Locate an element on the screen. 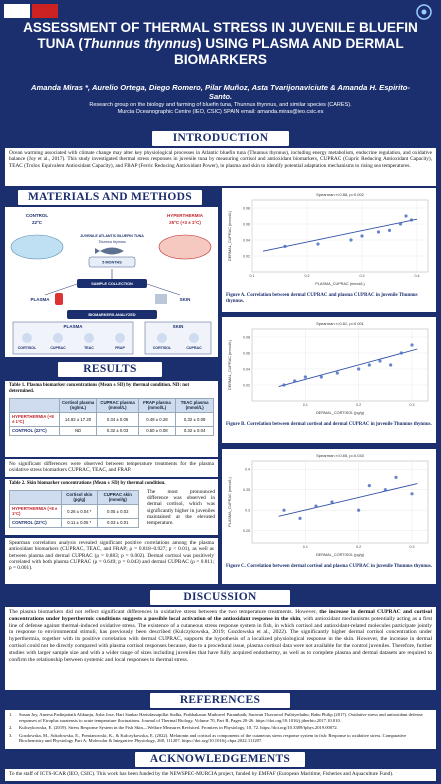  cell: 0.26 ± 0.04 * is located at coordinates (79, 511).